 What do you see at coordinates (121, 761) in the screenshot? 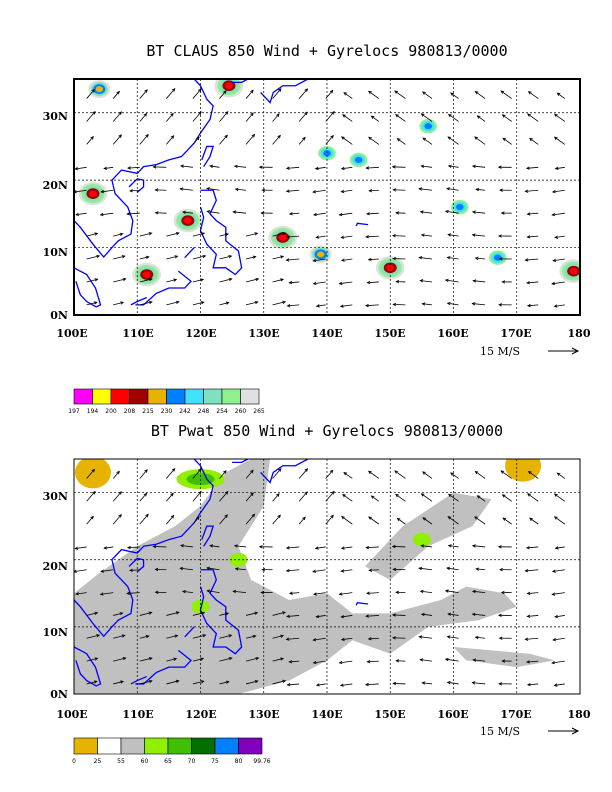
I see `colorbar-label: 55` at bounding box center [121, 761].